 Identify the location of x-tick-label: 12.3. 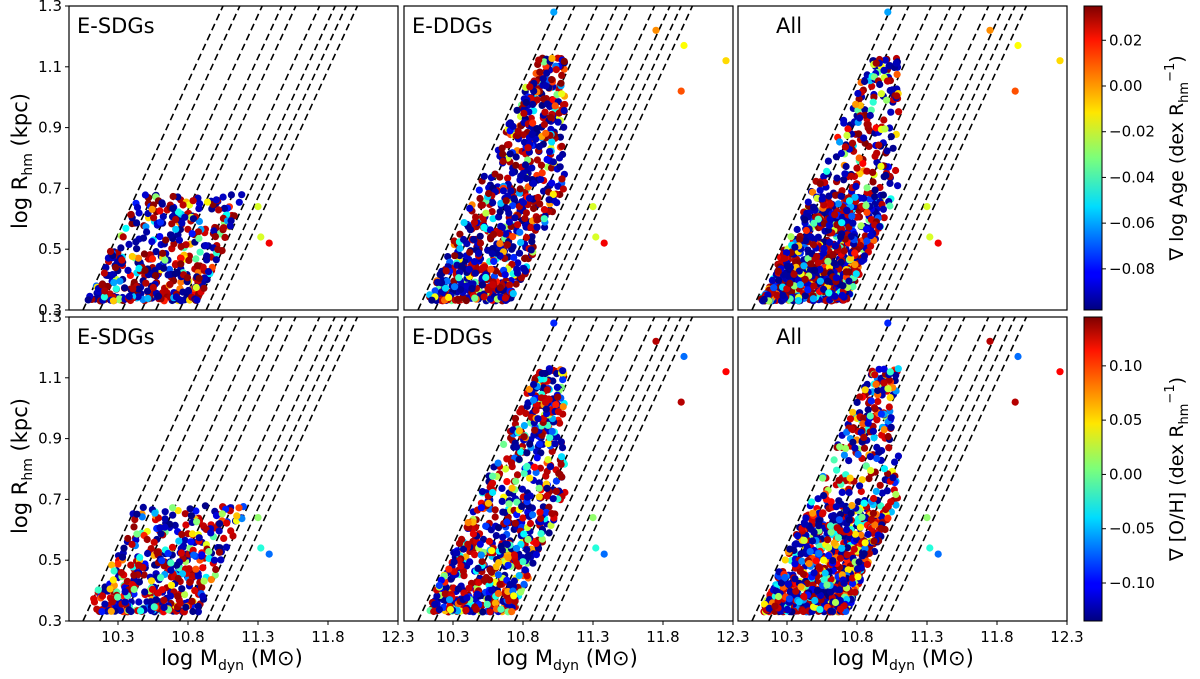
(732, 637).